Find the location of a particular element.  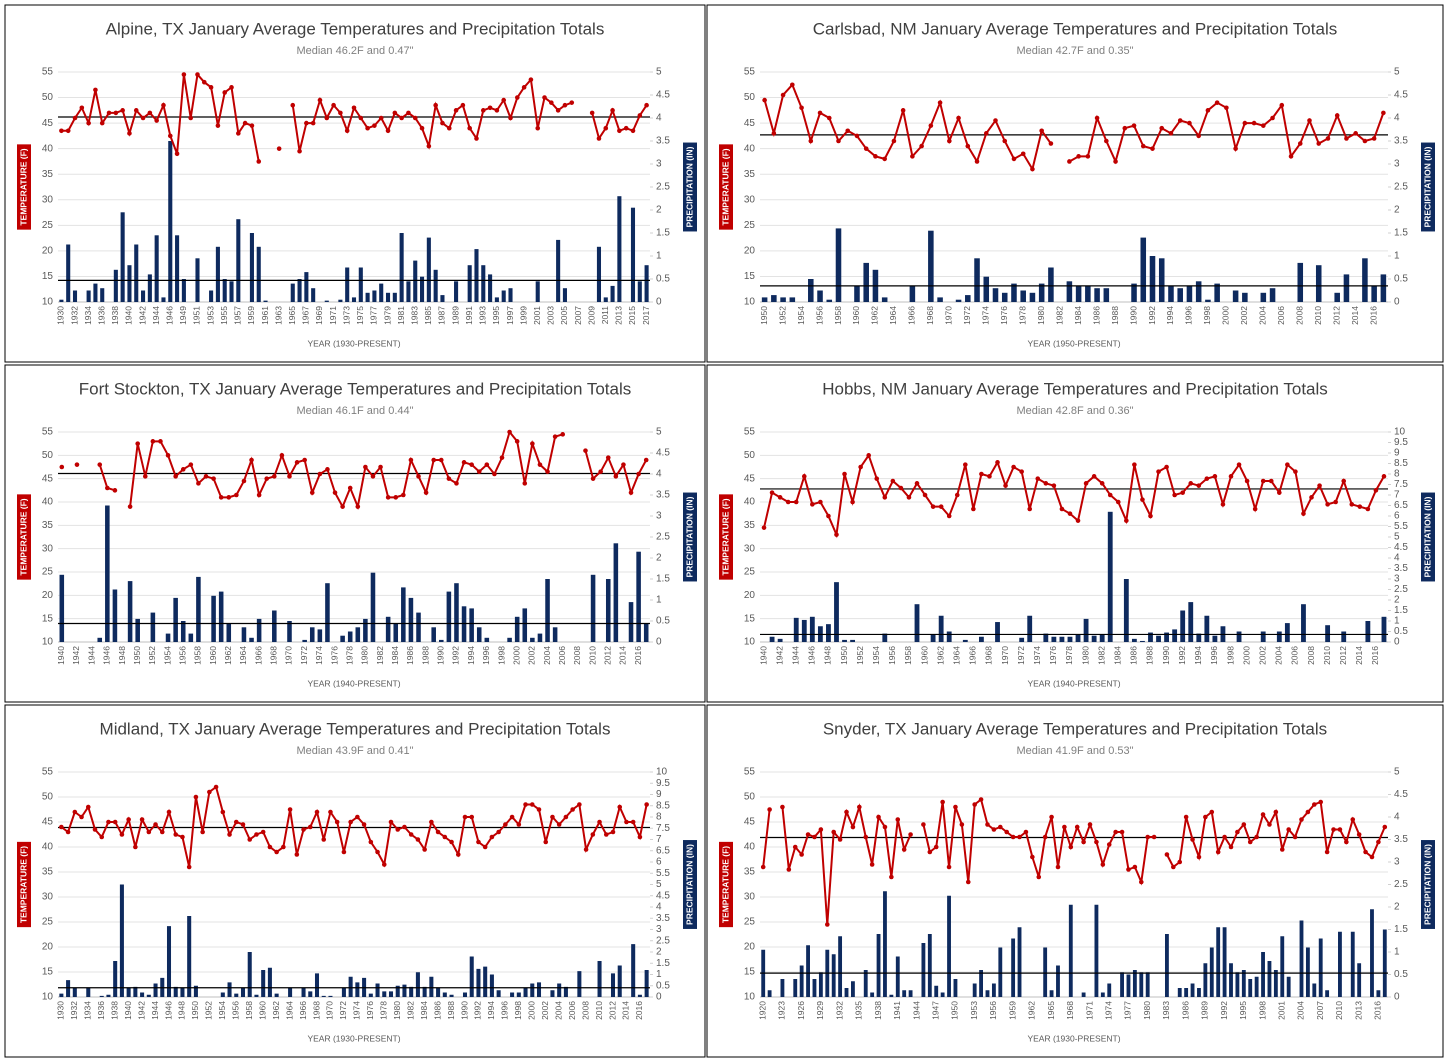

y-tick-label: 55 is located at coordinates (750, 432).